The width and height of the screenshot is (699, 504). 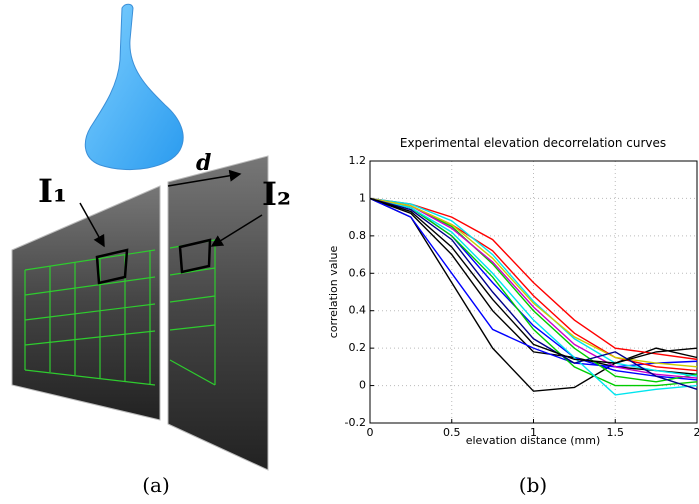 I want to click on y-axis-label: correlation value, so click(x=333, y=291).